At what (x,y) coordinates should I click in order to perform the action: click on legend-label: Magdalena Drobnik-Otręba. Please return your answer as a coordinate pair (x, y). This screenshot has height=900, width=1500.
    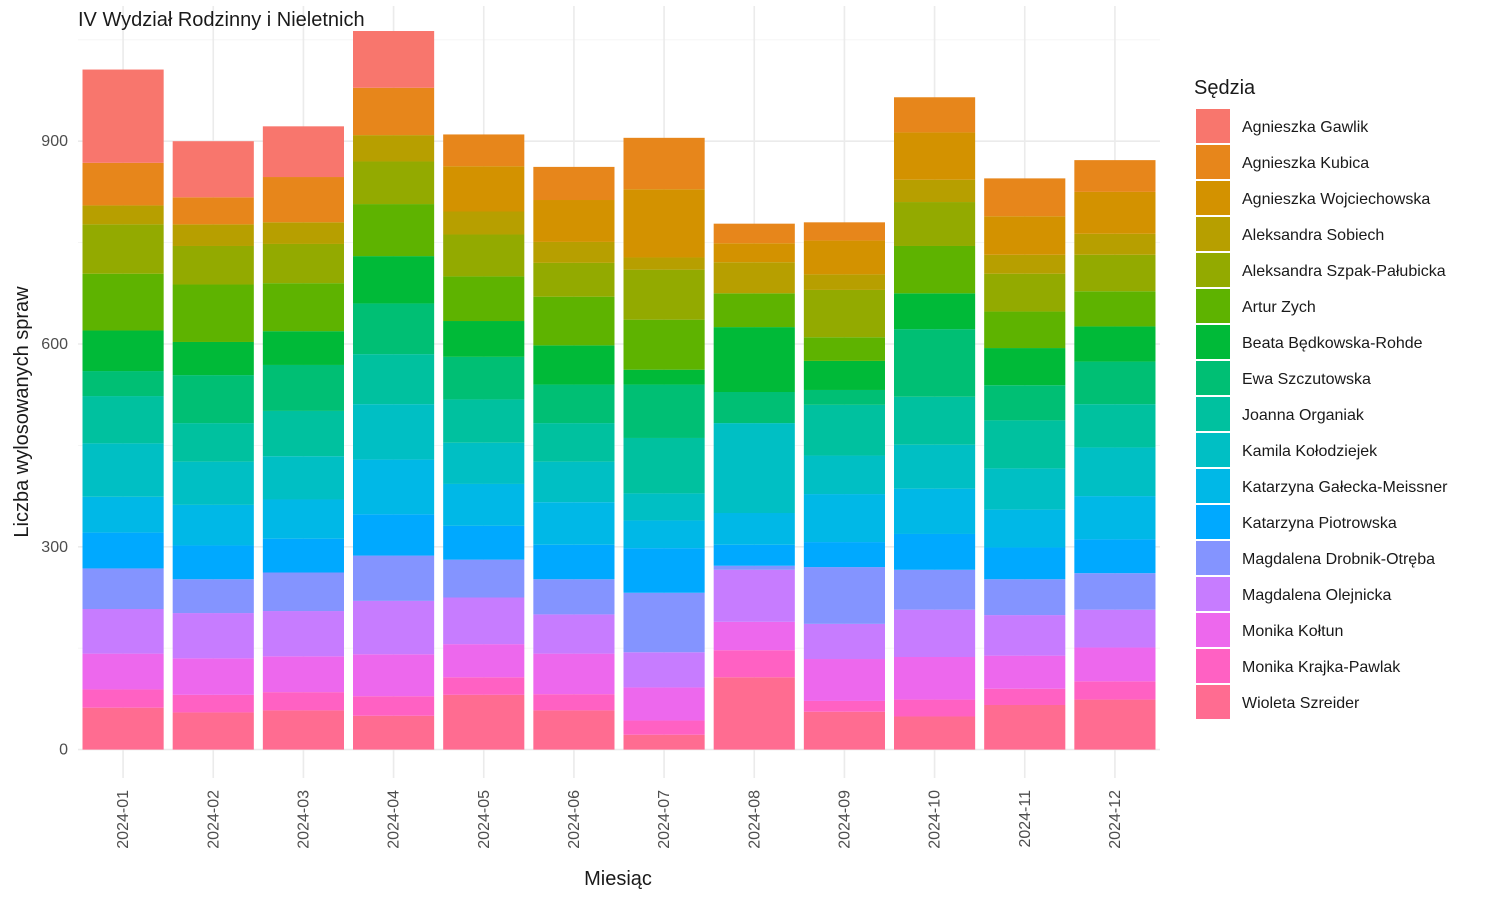
    Looking at the image, I should click on (1338, 559).